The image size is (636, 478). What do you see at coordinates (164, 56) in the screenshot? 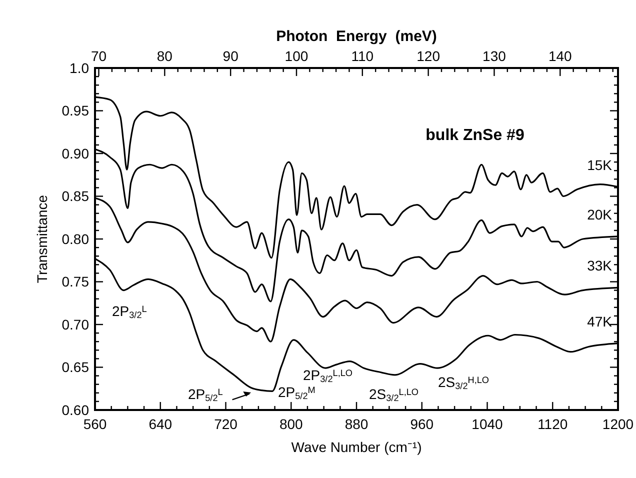
I see `x2-tick-label: 80` at bounding box center [164, 56].